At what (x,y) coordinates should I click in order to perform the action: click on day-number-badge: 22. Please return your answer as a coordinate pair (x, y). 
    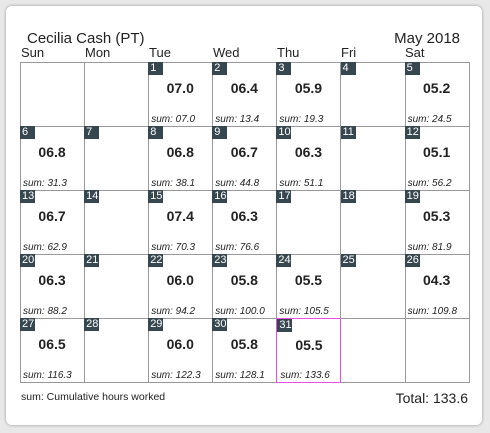
    Looking at the image, I should click on (156, 260).